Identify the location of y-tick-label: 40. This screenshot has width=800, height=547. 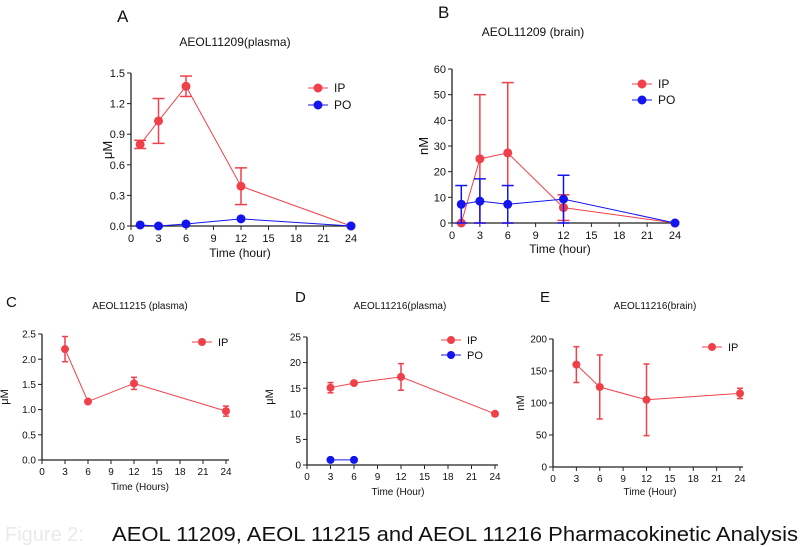
(440, 121).